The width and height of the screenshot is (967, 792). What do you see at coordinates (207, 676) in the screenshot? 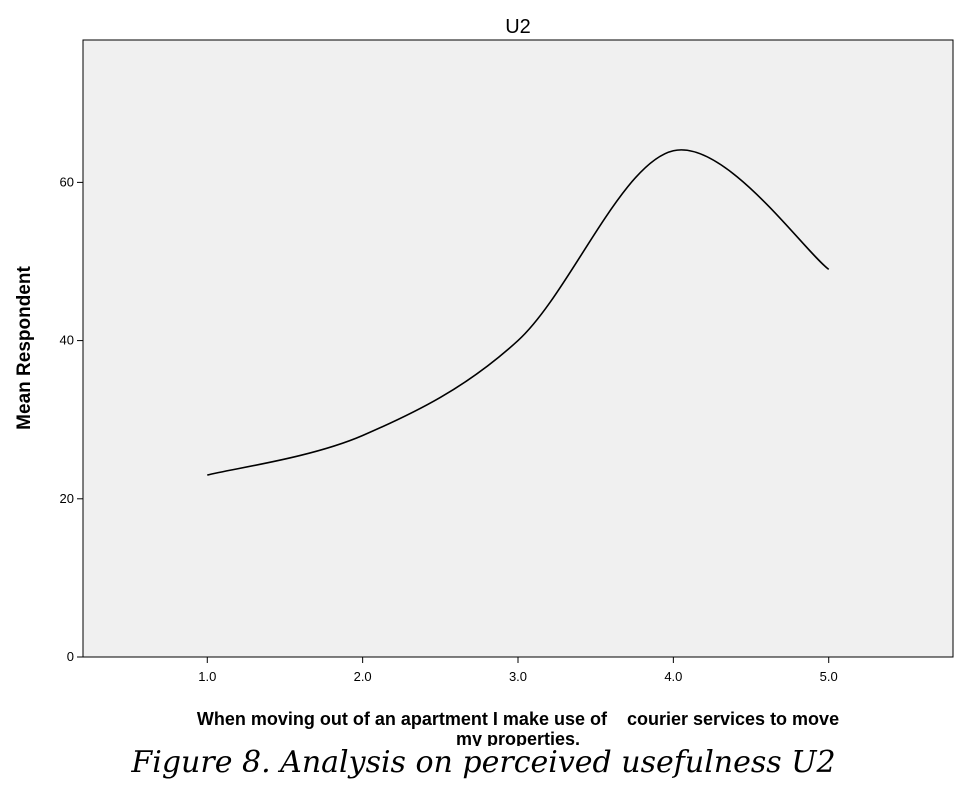
I see `x-tick-label: 1.0` at bounding box center [207, 676].